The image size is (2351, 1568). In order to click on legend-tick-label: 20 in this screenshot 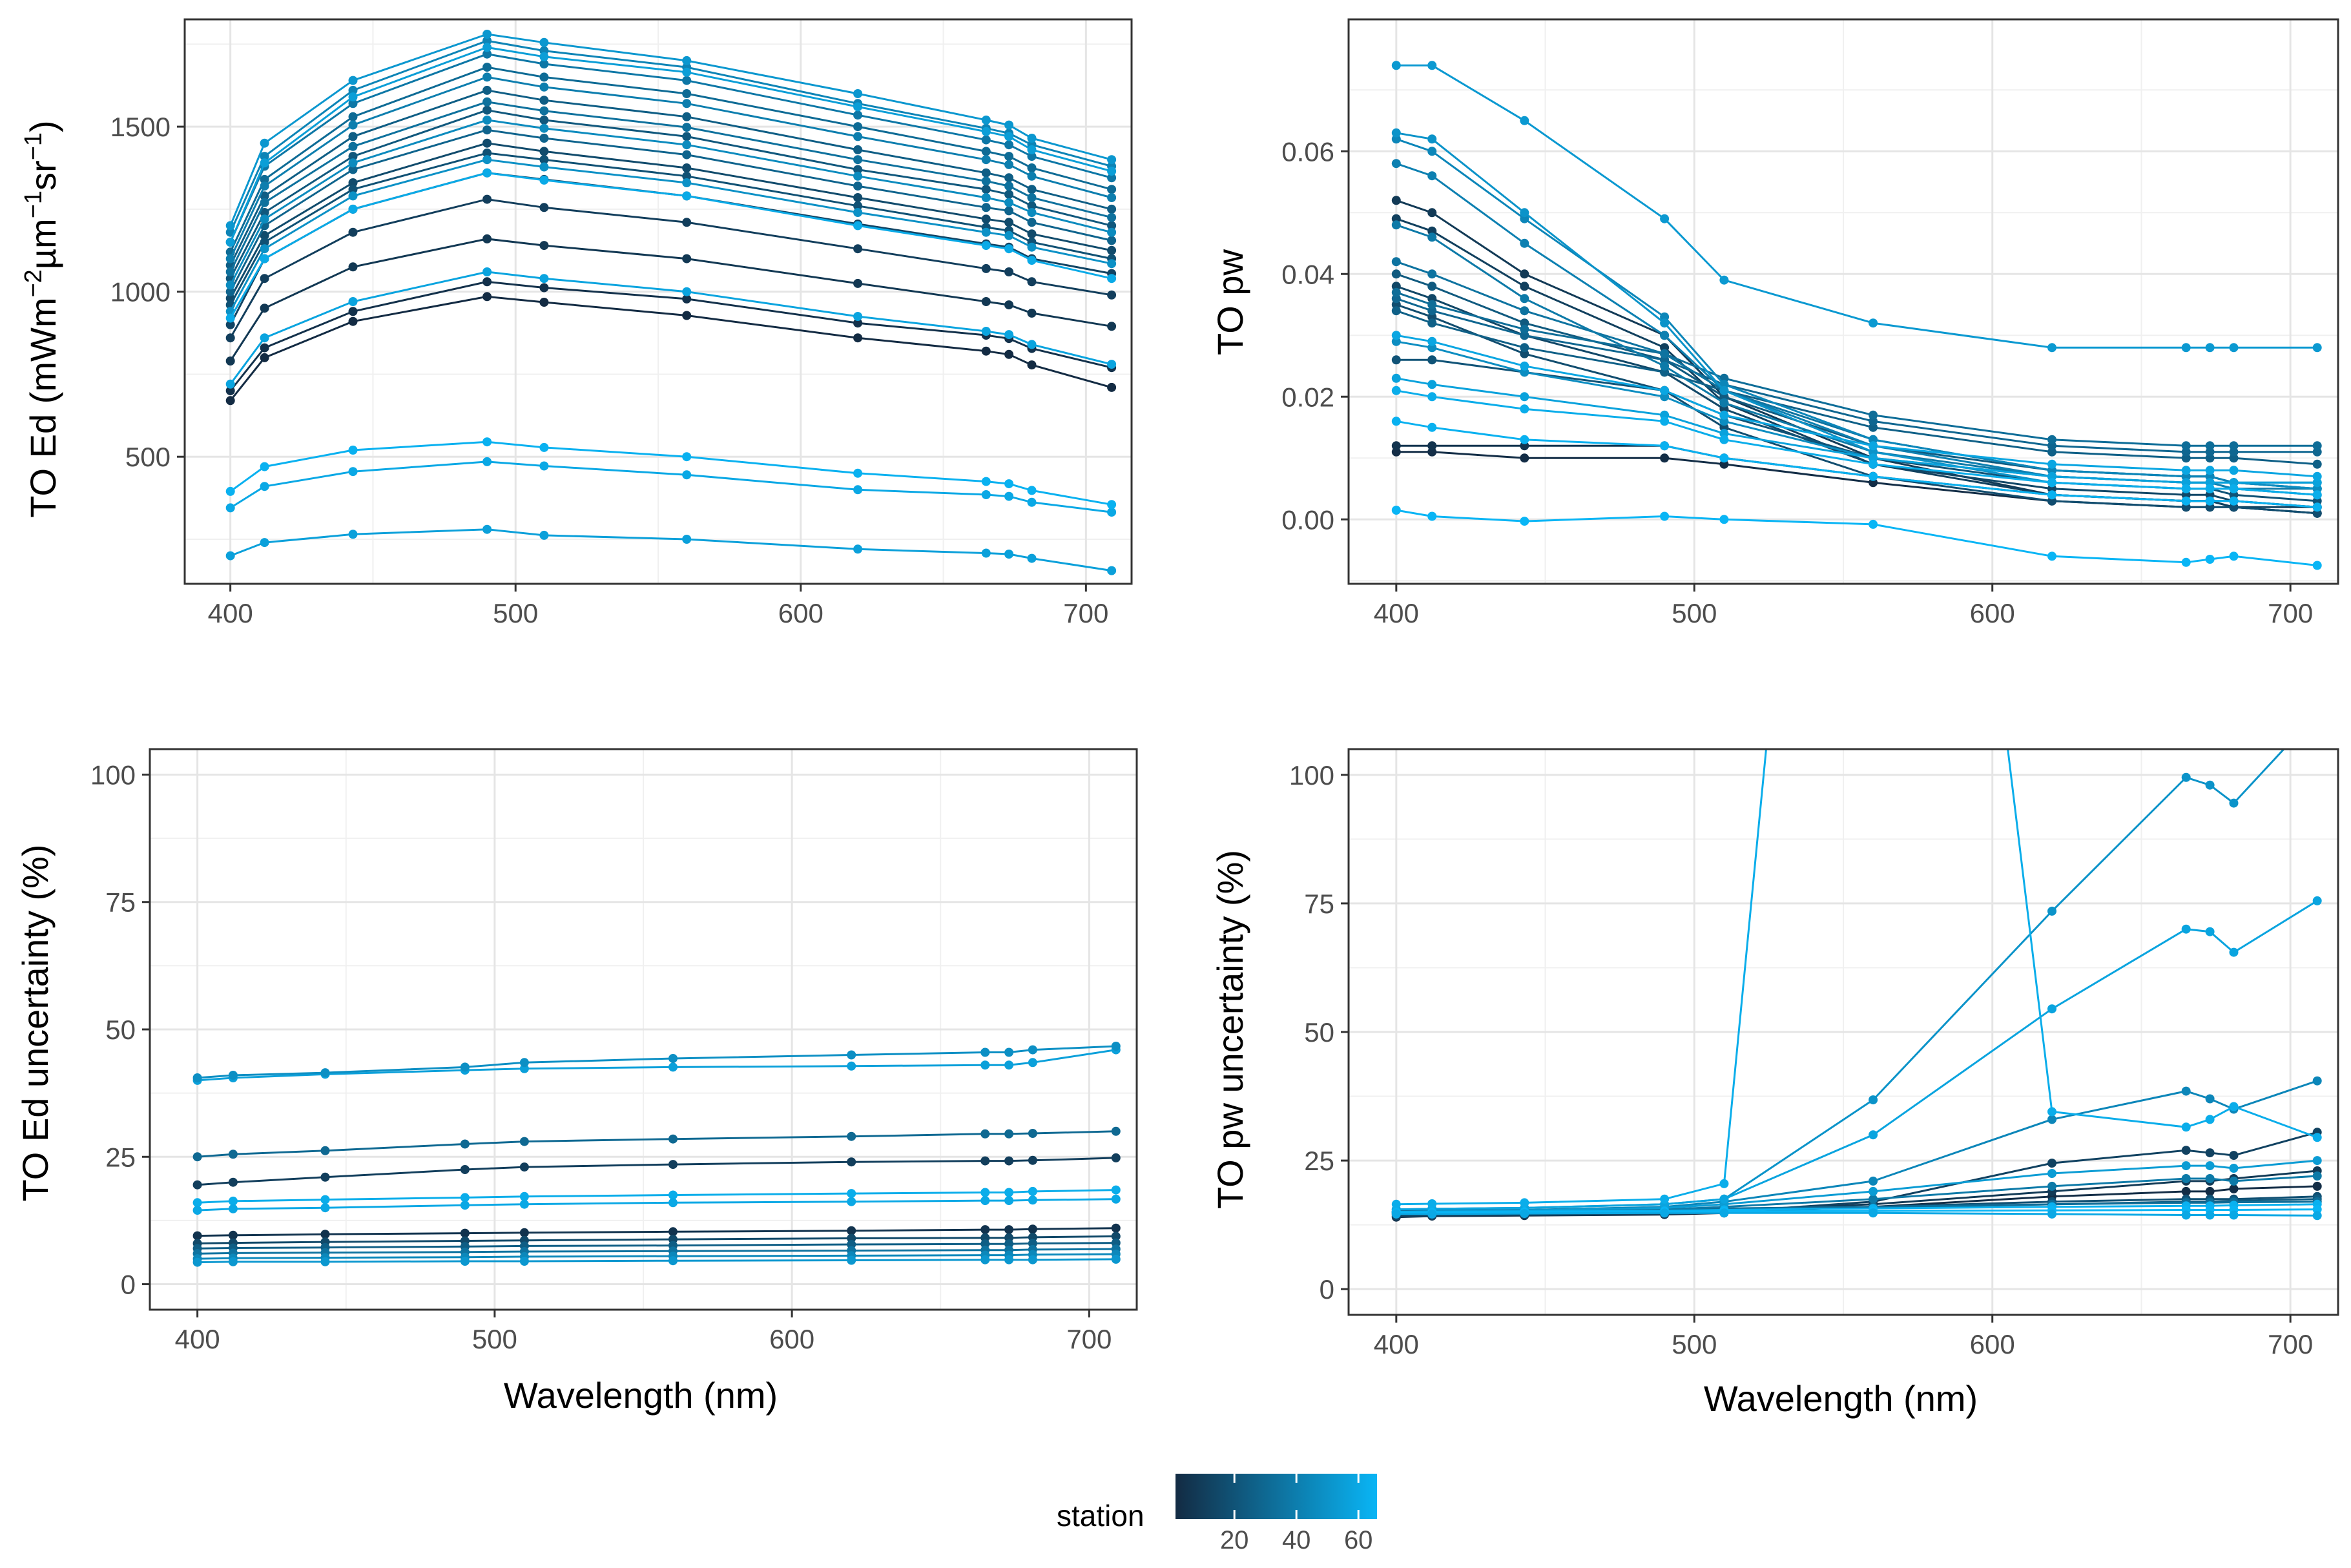, I will do `click(1235, 1540)`.